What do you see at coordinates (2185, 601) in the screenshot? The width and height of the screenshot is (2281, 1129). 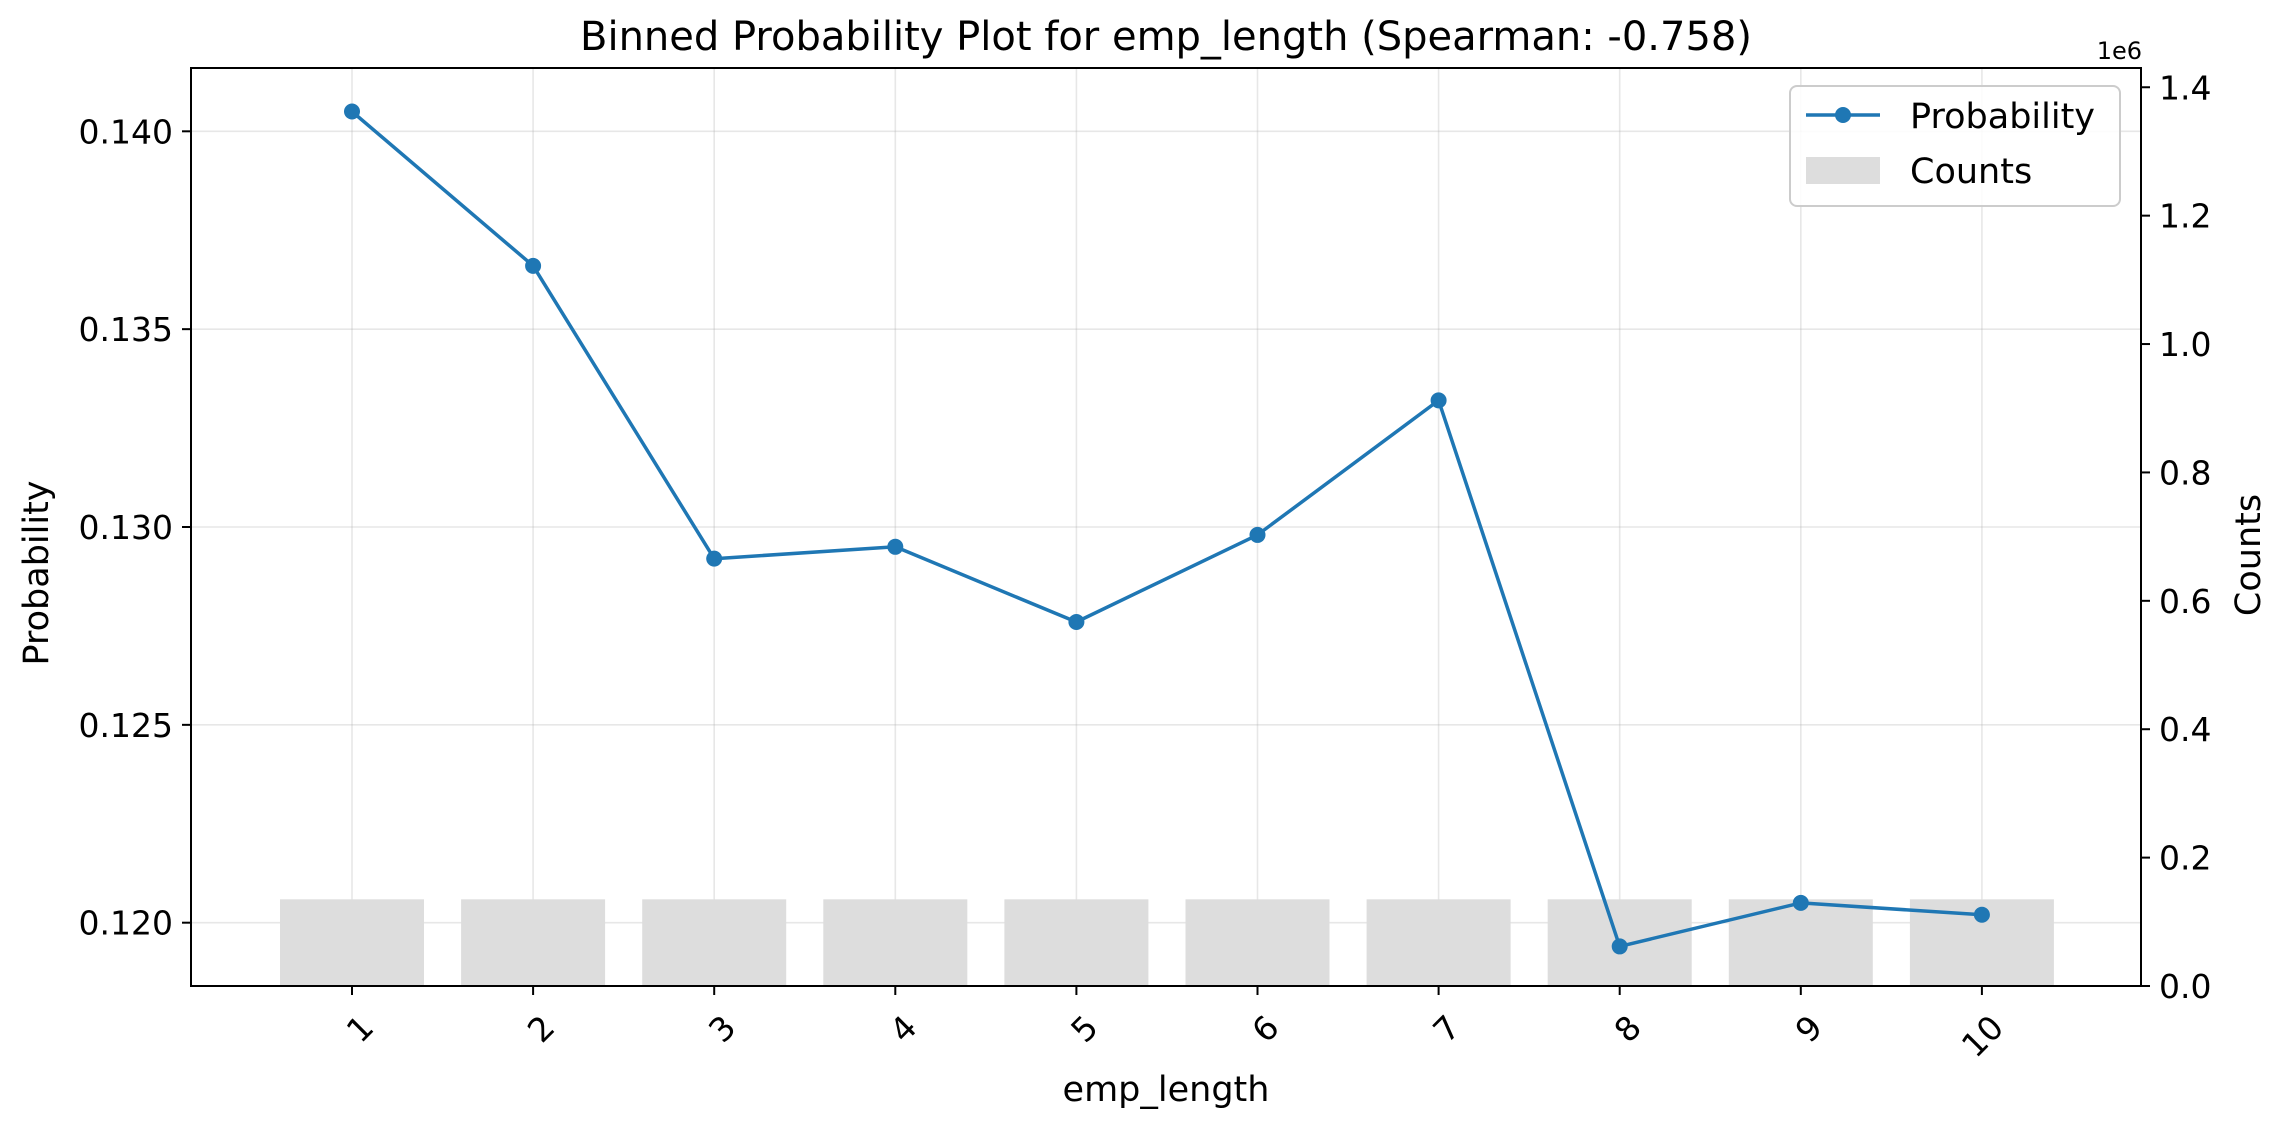 I see `y2-tick-label: 0.6` at bounding box center [2185, 601].